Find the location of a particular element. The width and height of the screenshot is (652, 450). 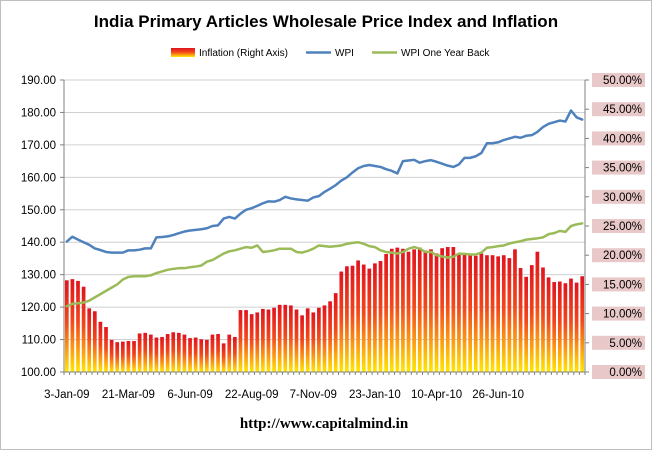

y-tick-label-left: 160.00 is located at coordinates (38, 178).